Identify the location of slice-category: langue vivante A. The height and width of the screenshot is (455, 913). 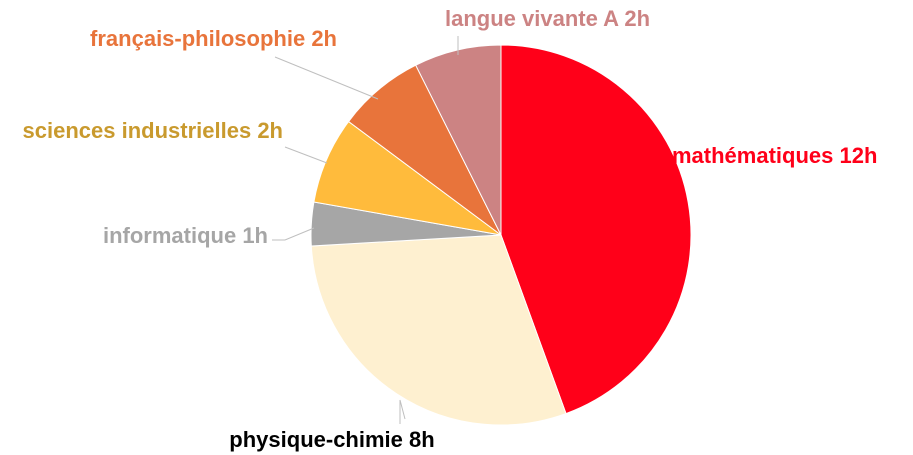
(532, 18).